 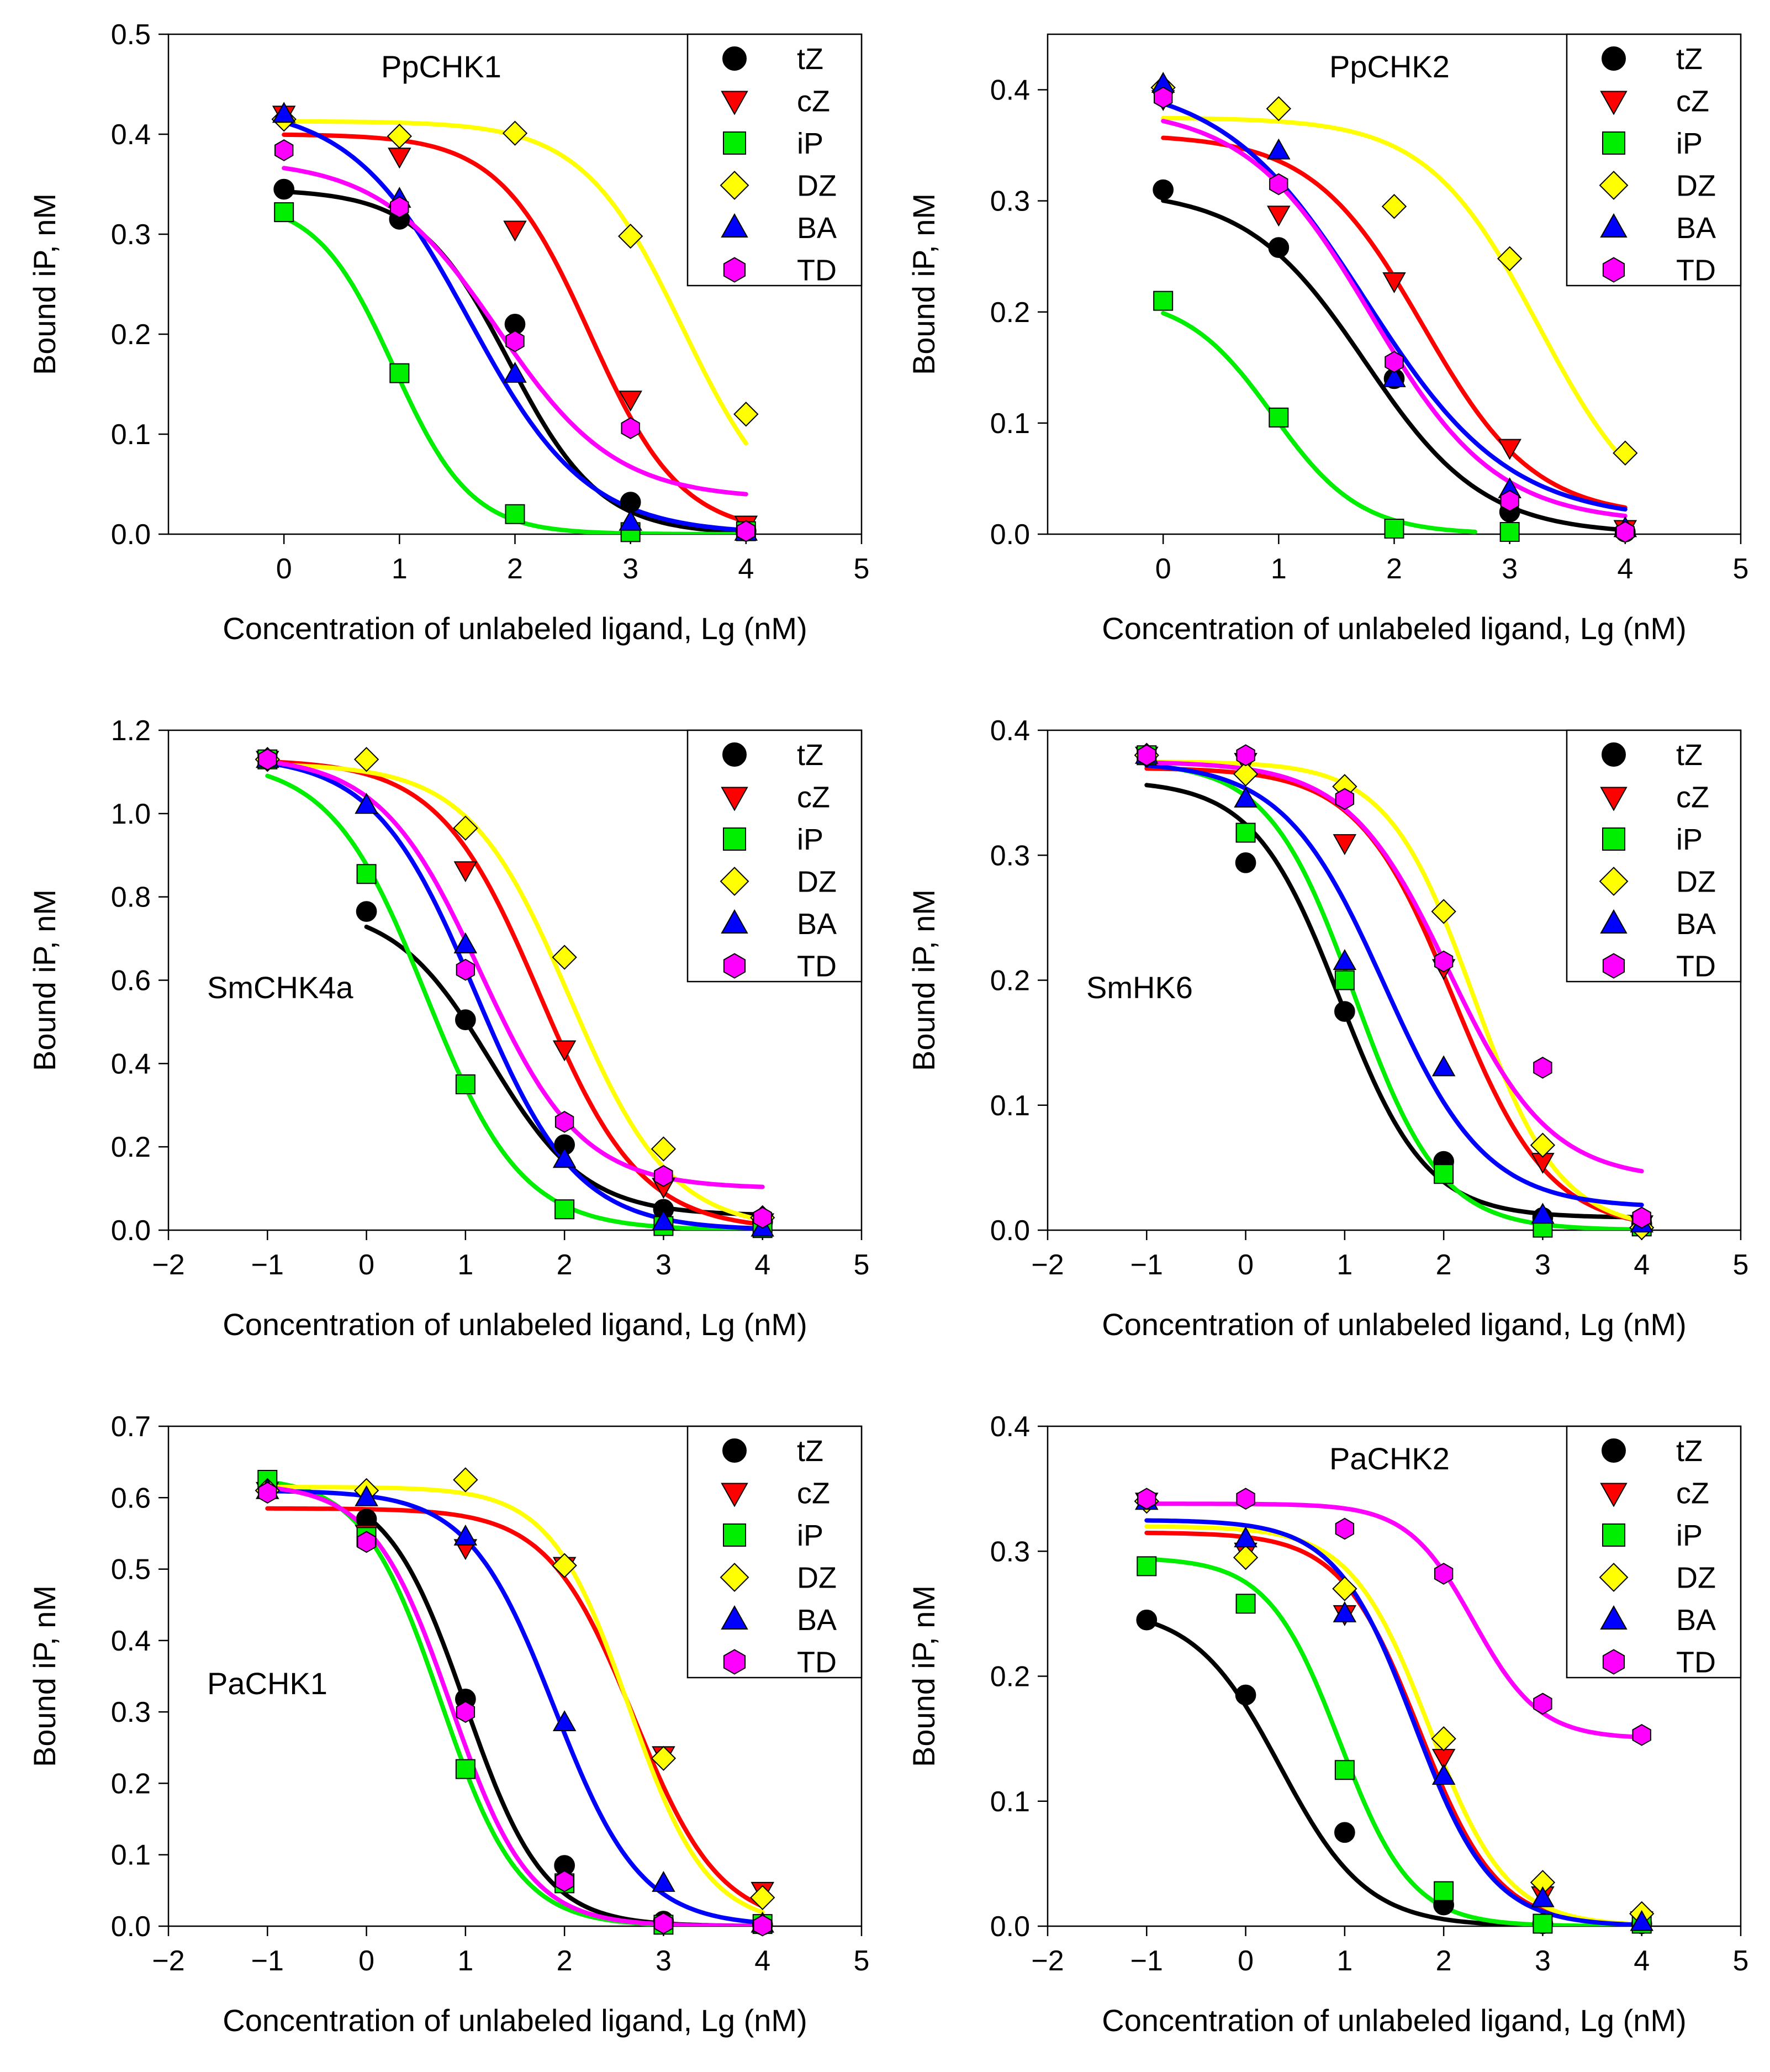 What do you see at coordinates (131, 1570) in the screenshot?
I see `y-tick-label: 0.5` at bounding box center [131, 1570].